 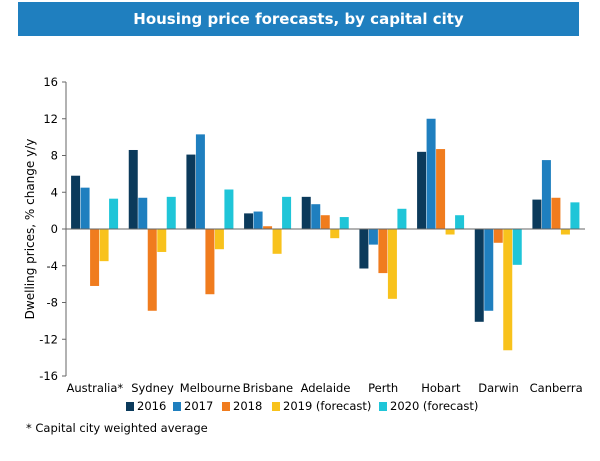 I want to click on bar-sydney-2016, so click(x=133, y=189).